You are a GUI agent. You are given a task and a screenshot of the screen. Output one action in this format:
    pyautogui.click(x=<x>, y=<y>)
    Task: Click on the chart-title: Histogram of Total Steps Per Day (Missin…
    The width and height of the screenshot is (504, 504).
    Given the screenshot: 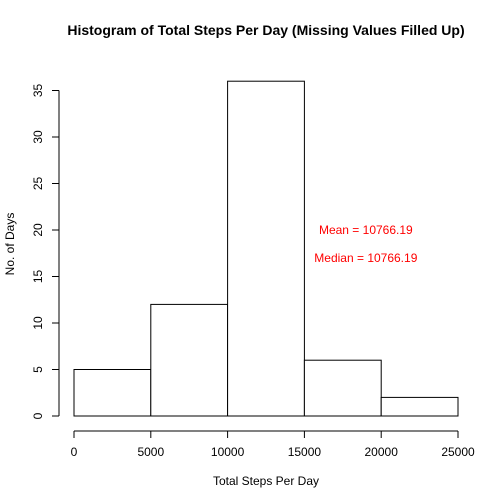 What is the action you would take?
    pyautogui.click(x=265, y=30)
    